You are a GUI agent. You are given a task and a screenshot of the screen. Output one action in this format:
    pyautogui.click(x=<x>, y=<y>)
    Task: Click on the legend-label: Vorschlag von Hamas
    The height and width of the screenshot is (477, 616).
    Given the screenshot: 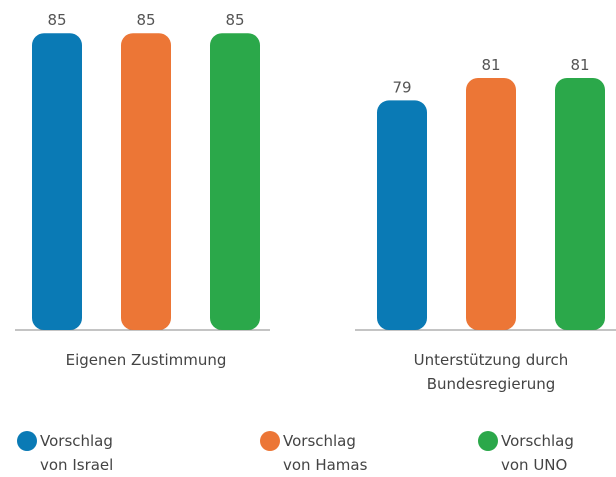 What is the action you would take?
    pyautogui.click(x=325, y=453)
    